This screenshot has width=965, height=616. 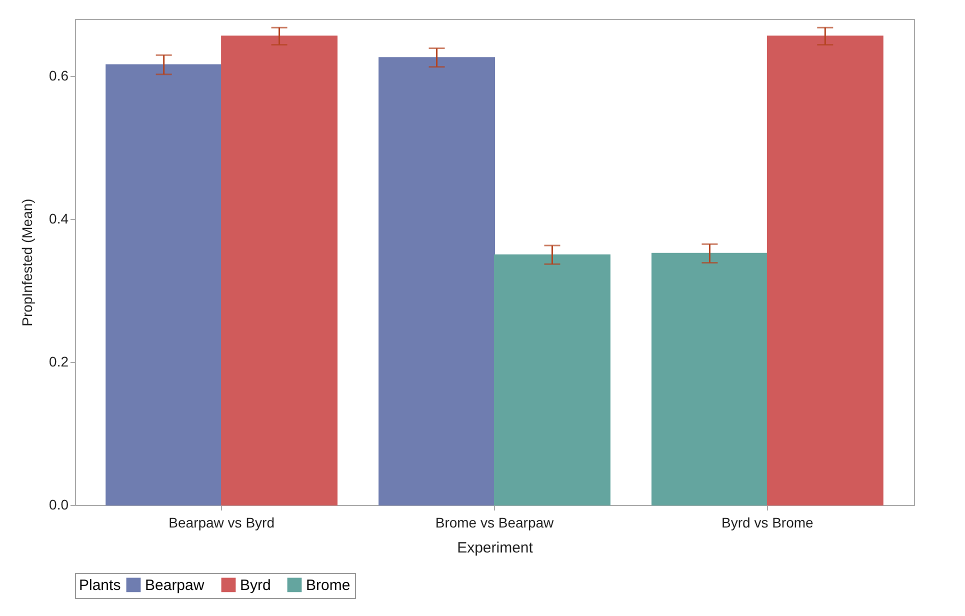 What do you see at coordinates (255, 585) in the screenshot?
I see `legend-label: Byrd` at bounding box center [255, 585].